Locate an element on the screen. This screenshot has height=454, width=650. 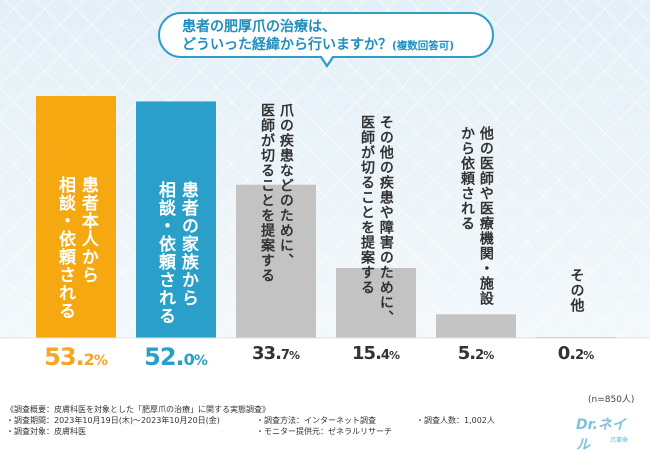
survey-provider: ・モニター提供元：ゼネラルリサーチ is located at coordinates (324, 431).